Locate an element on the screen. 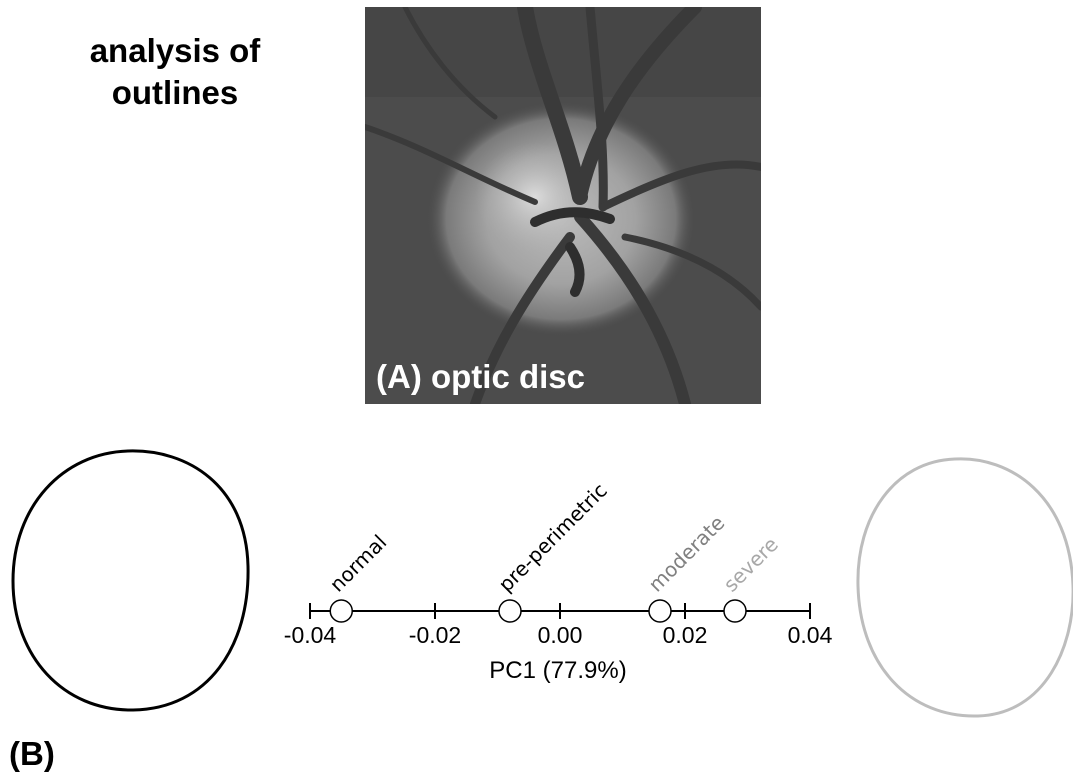 The image size is (1073, 778). point-label: normal is located at coordinates (358, 563).